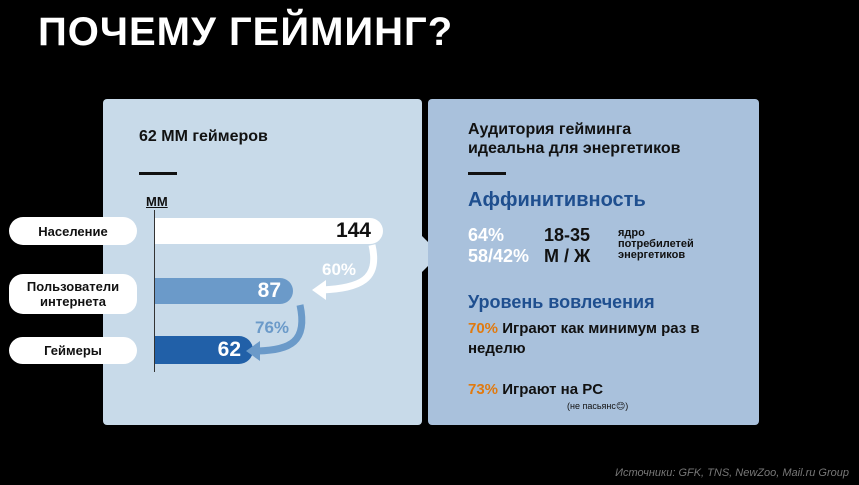 The width and height of the screenshot is (859, 485). What do you see at coordinates (483, 389) in the screenshot?
I see `eng2-pct: 73%` at bounding box center [483, 389].